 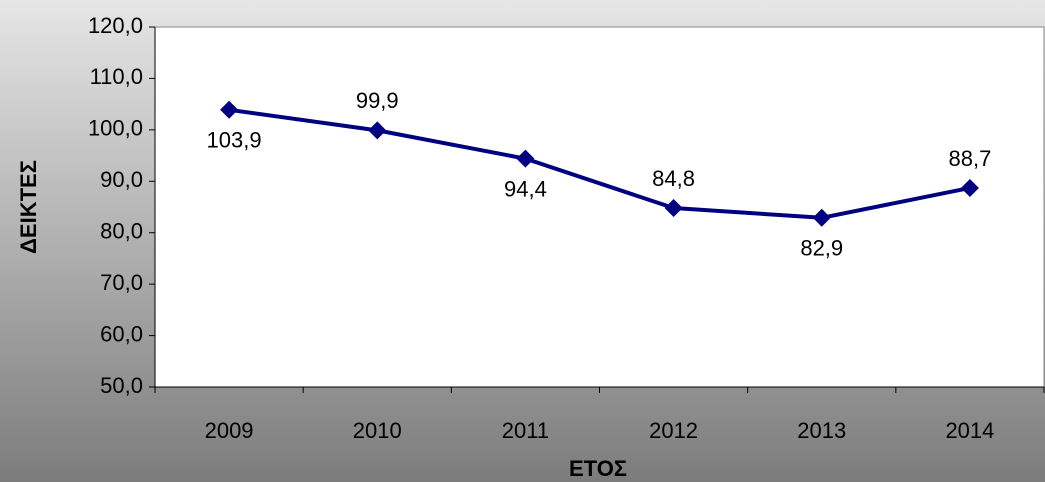 I want to click on x-tick-label: 2013, so click(x=821, y=430).